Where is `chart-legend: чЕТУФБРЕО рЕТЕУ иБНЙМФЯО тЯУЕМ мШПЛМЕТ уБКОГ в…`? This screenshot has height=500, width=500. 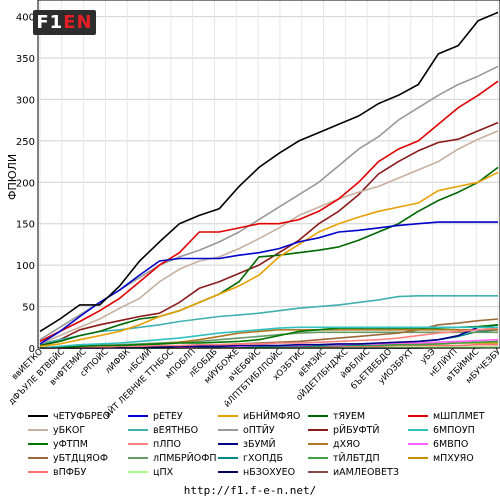 chart-legend: чЕТУФБРЕО рЕТЕУ иБНЙМФЯО тЯУЕМ мШПЛМЕТ уБКОГ в… is located at coordinates (263, 446).